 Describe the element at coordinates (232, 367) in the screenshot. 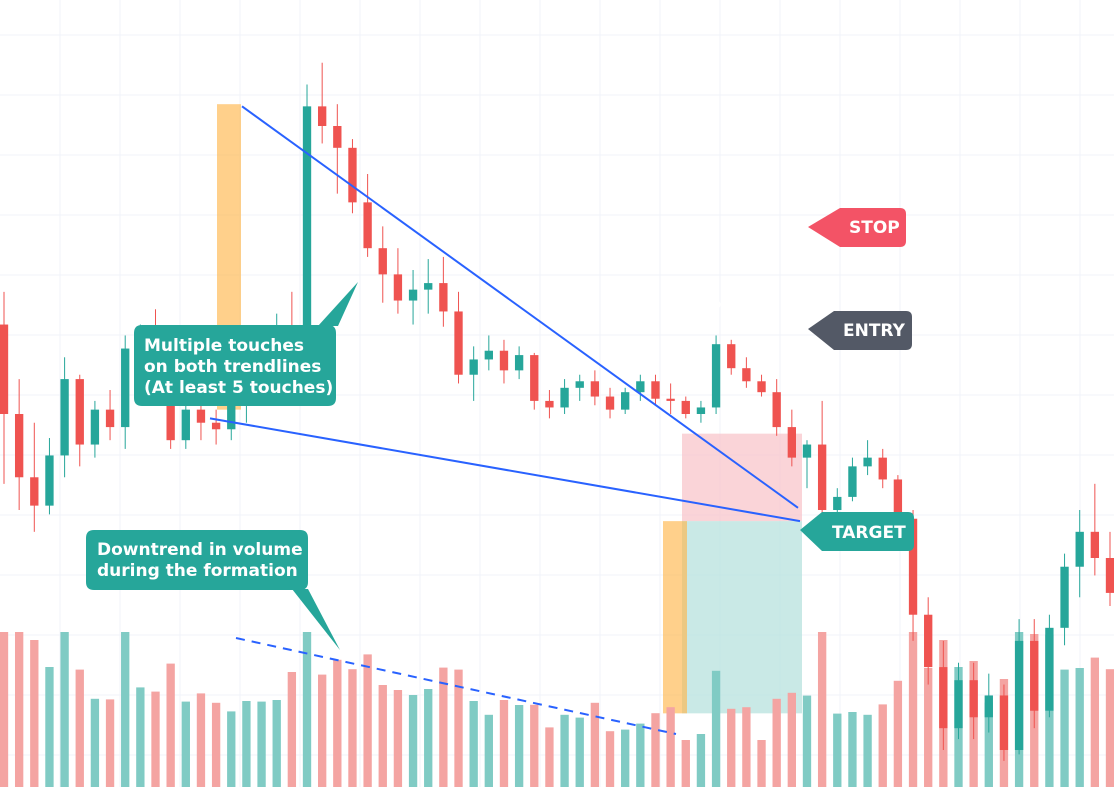

I see `touches-note-line-2: on both trendlines` at that location.